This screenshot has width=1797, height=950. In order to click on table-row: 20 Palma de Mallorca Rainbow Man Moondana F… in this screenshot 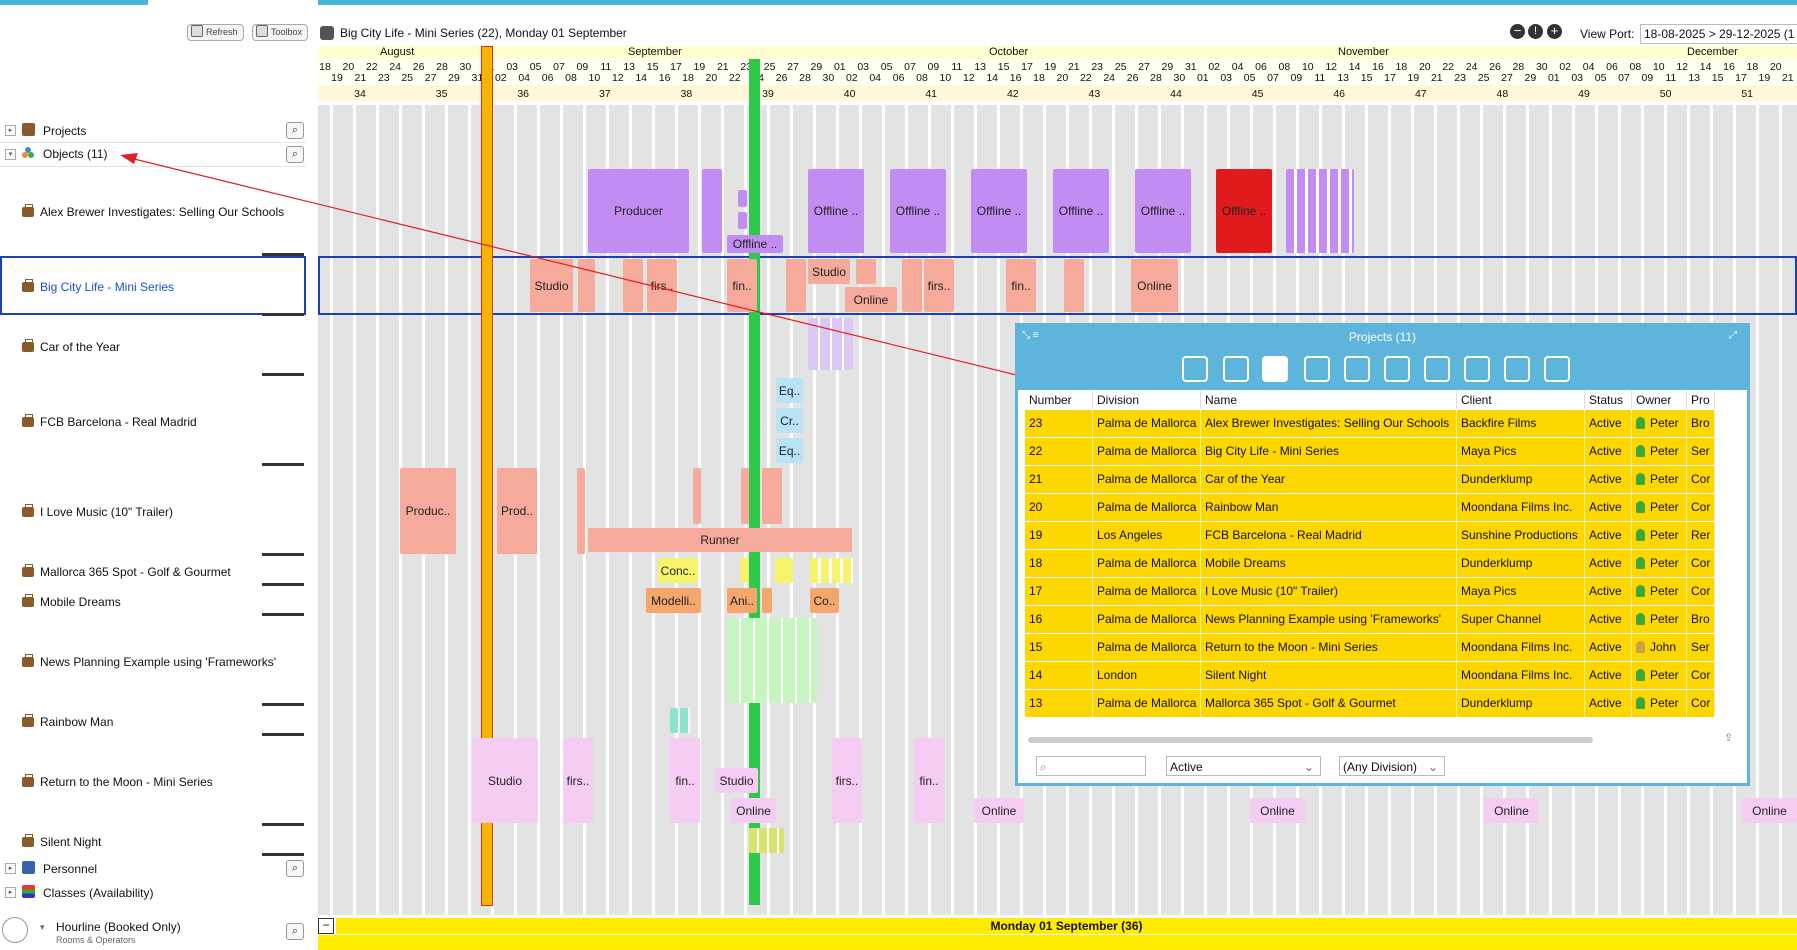, I will do `click(1370, 508)`.